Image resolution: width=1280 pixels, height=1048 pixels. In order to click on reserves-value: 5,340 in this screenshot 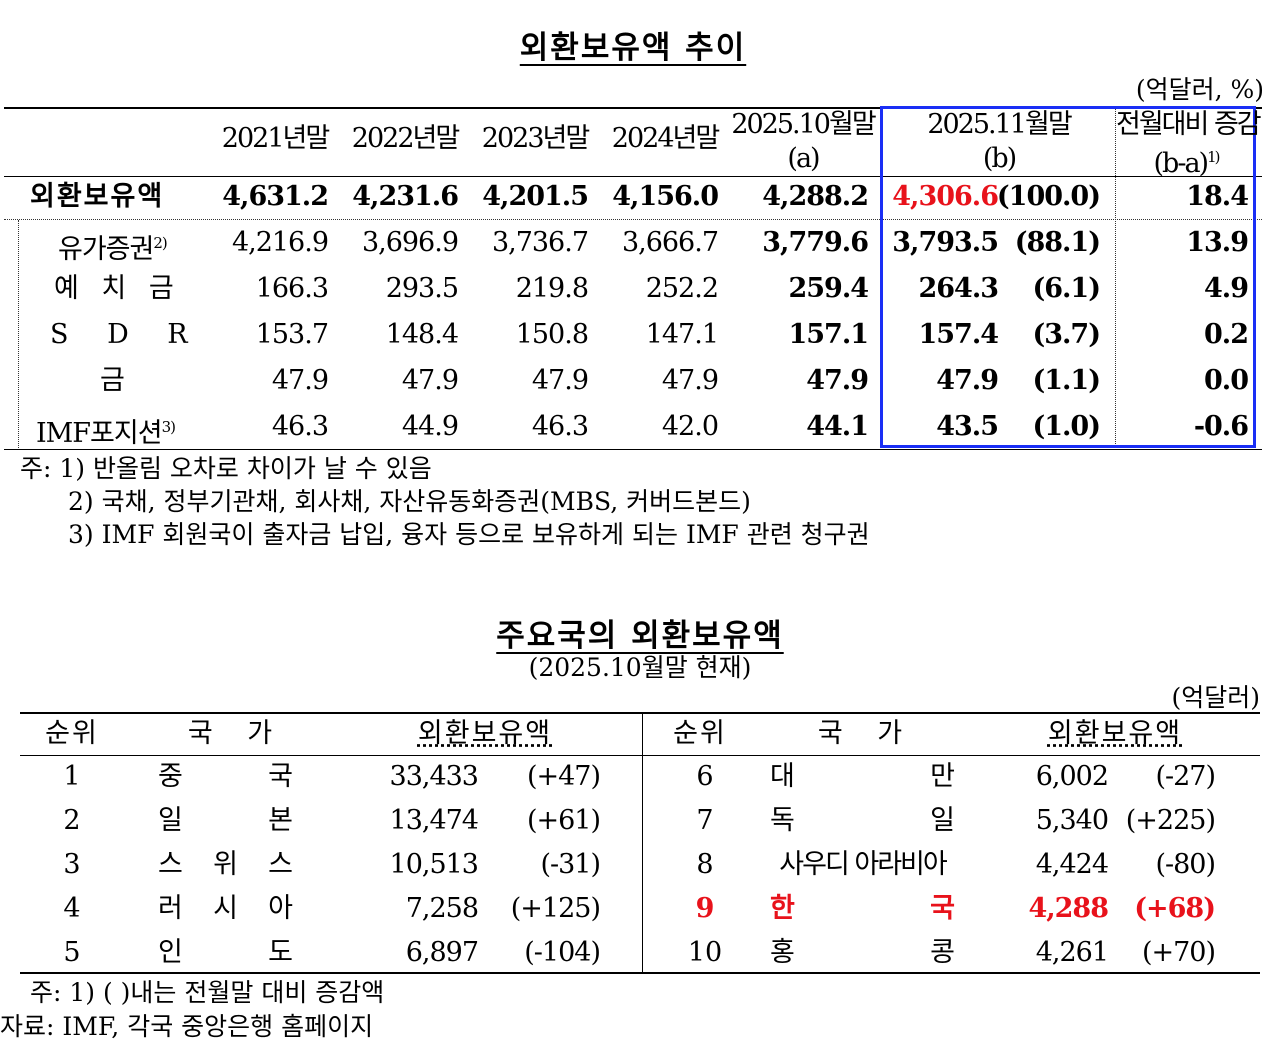, I will do `click(1072, 820)`.